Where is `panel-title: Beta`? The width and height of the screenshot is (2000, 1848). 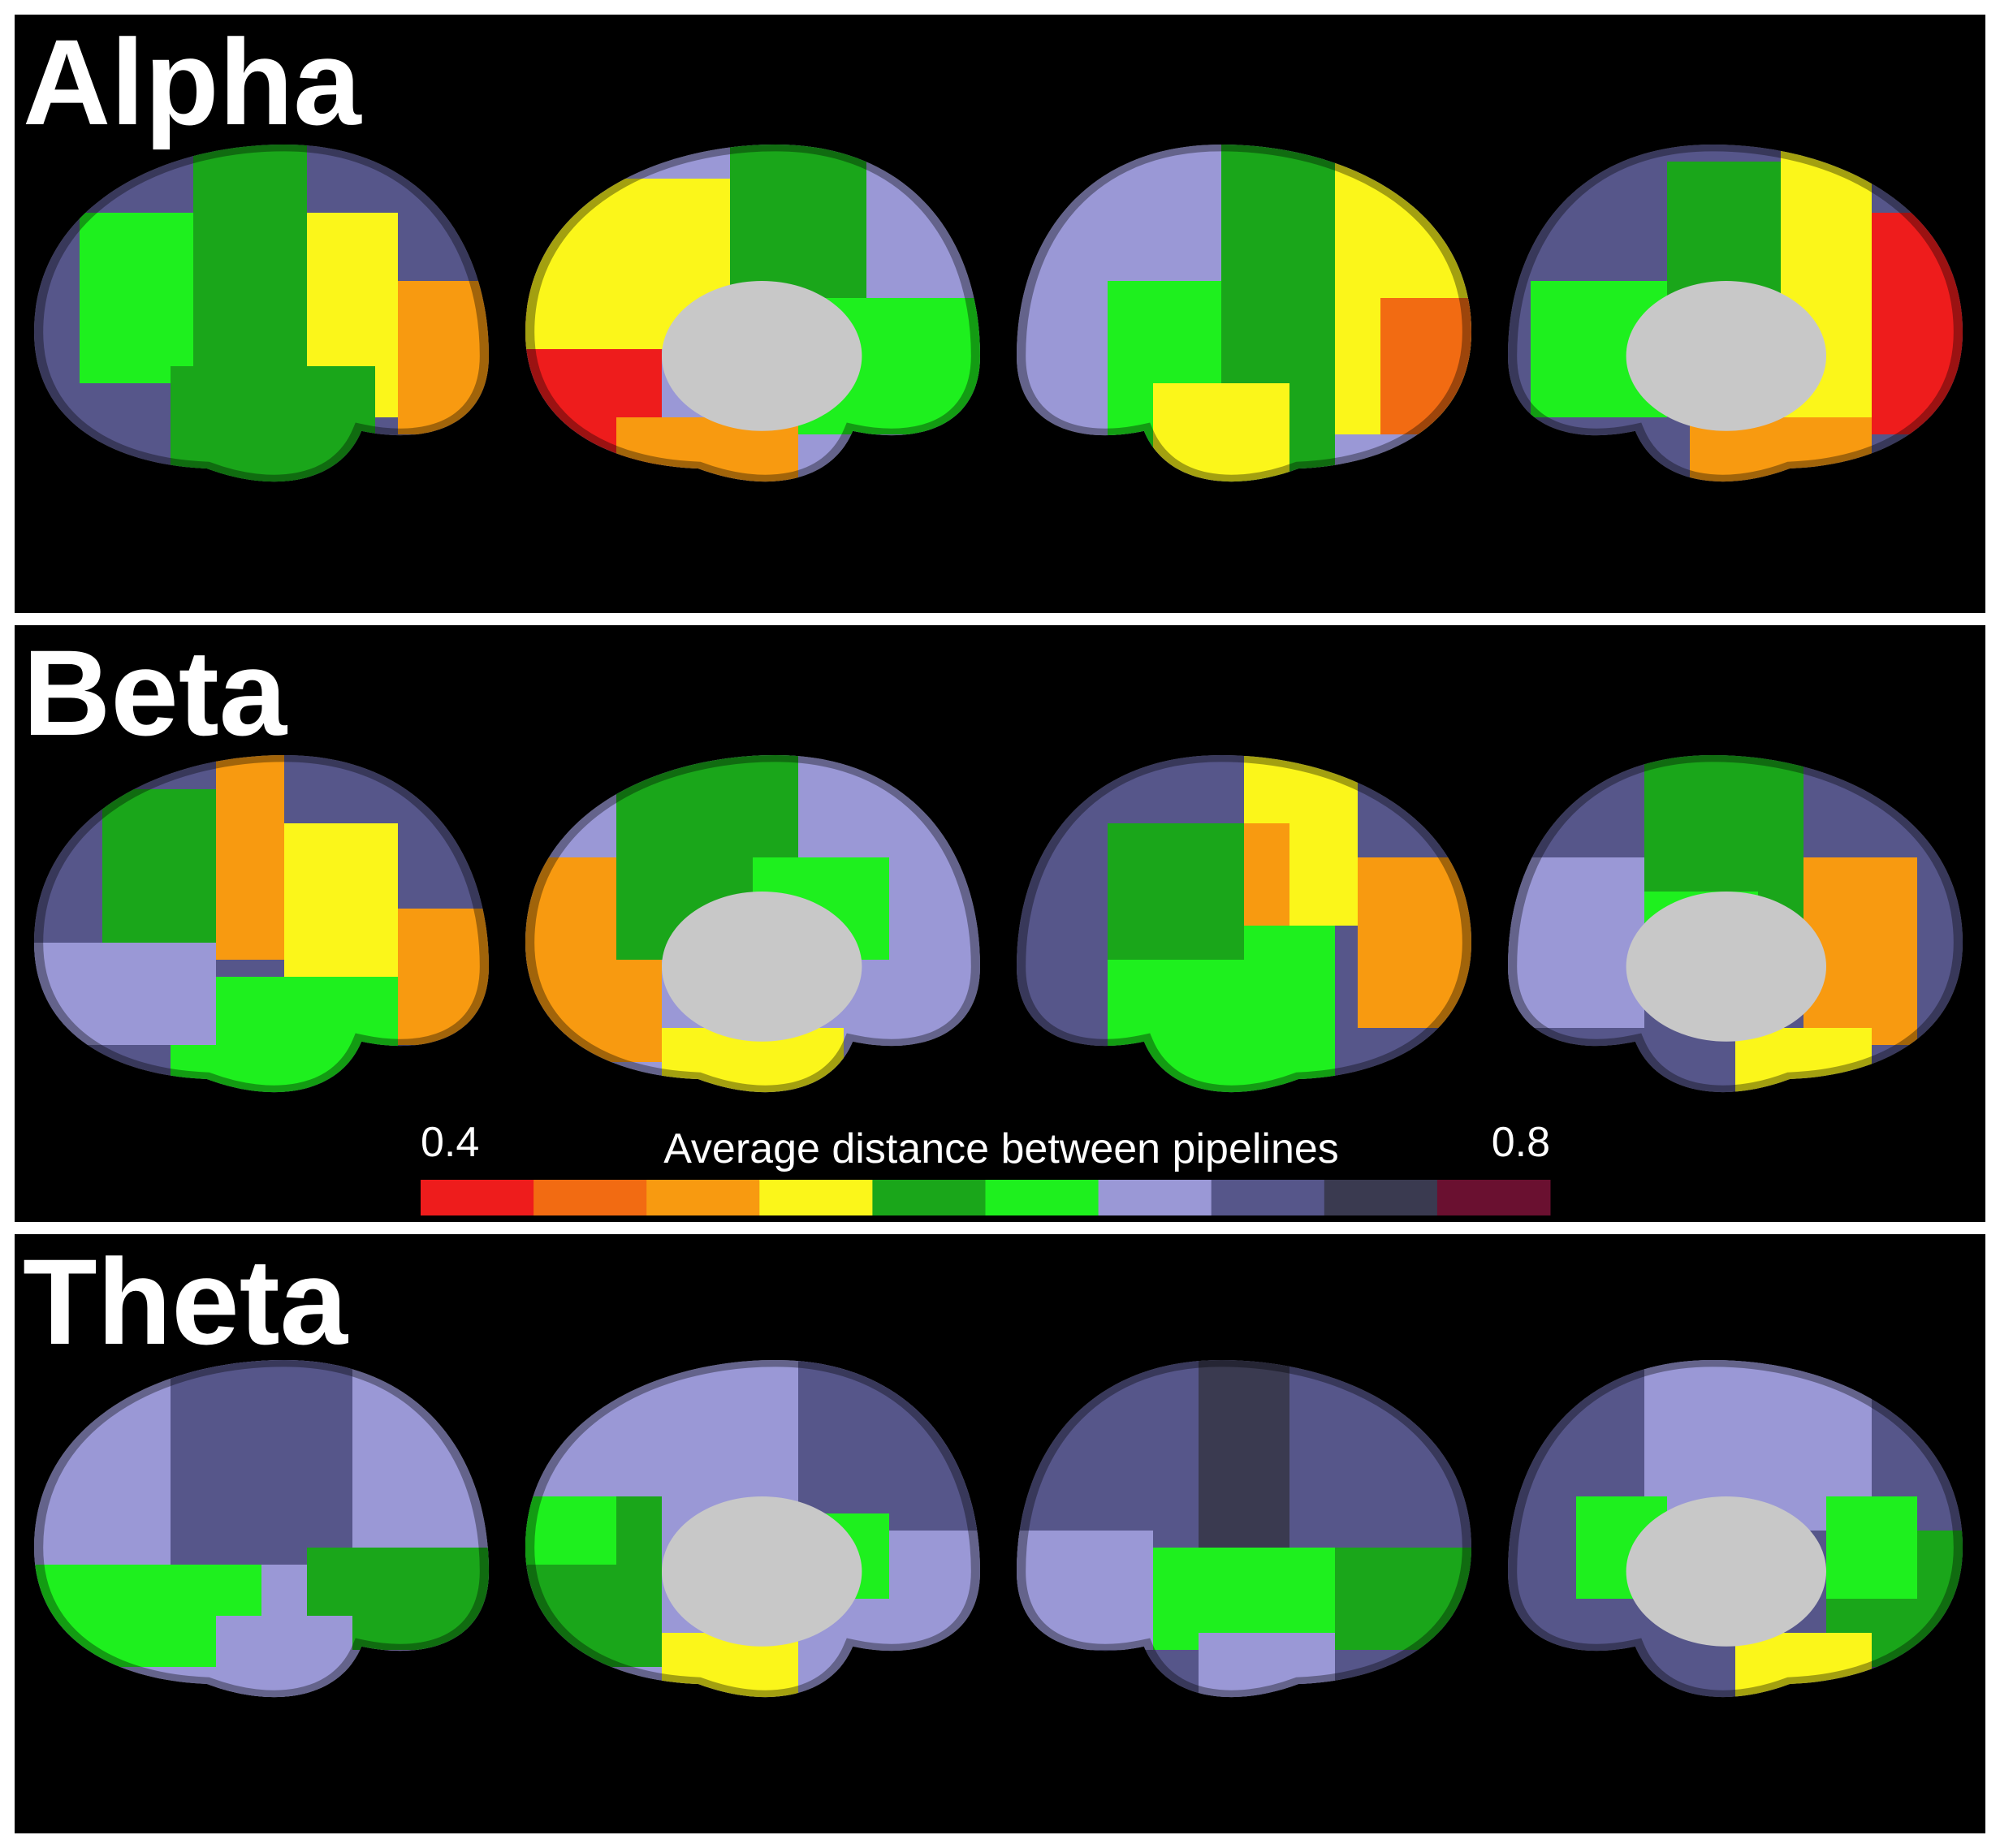 panel-title: Beta is located at coordinates (155, 692).